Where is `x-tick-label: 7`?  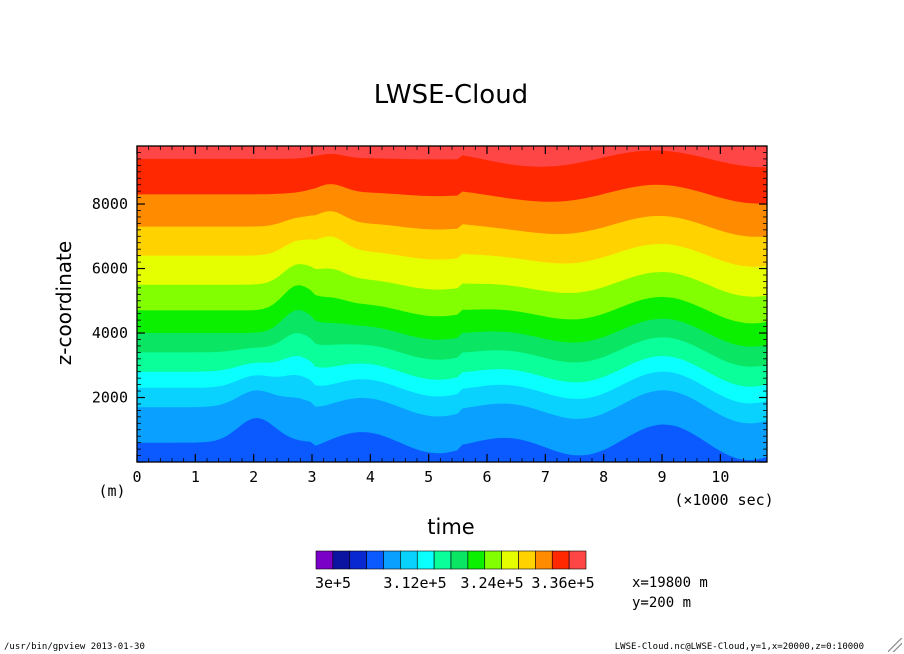 x-tick-label: 7 is located at coordinates (545, 477).